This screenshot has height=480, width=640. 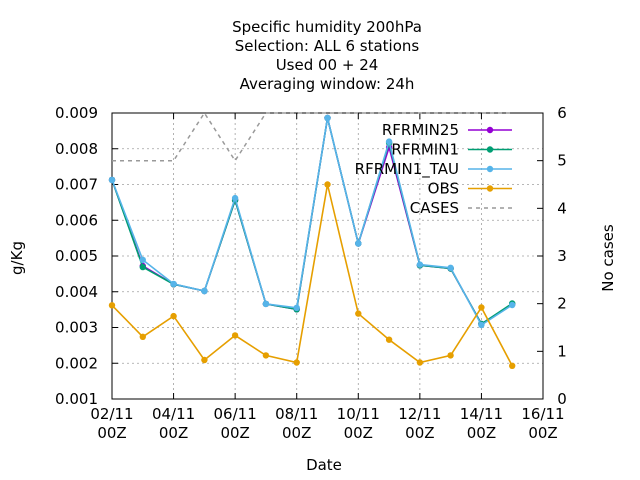 I want to click on y2-tick-label: 3, so click(x=562, y=256).